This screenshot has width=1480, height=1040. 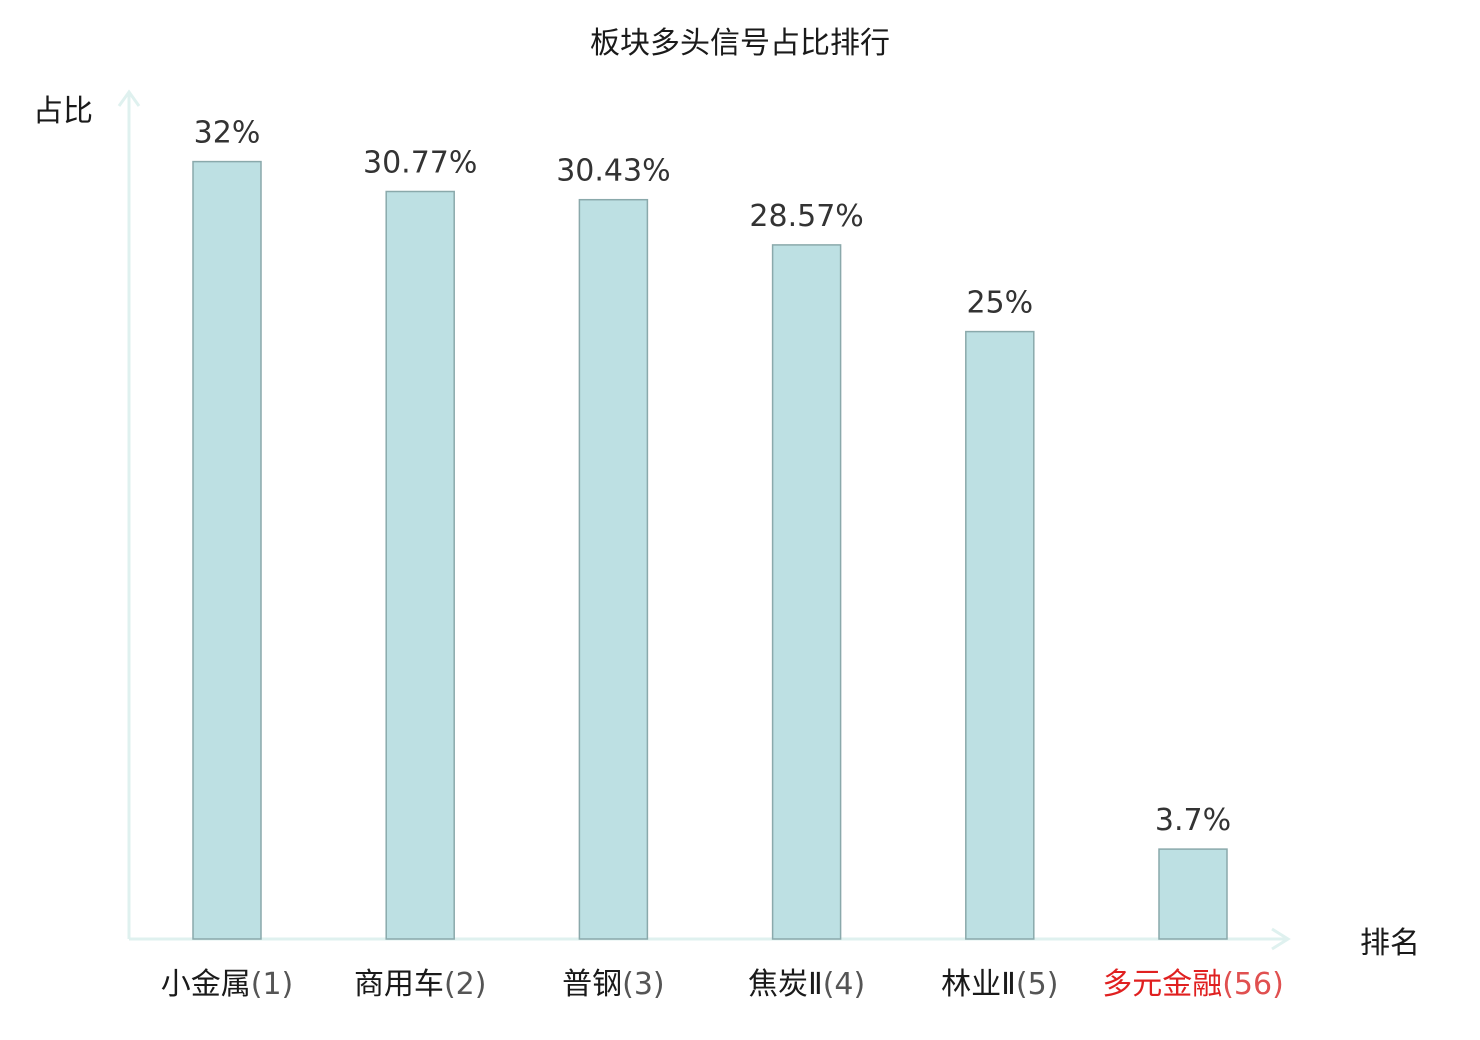 What do you see at coordinates (272, 984) in the screenshot?
I see `category-rank: (1)` at bounding box center [272, 984].